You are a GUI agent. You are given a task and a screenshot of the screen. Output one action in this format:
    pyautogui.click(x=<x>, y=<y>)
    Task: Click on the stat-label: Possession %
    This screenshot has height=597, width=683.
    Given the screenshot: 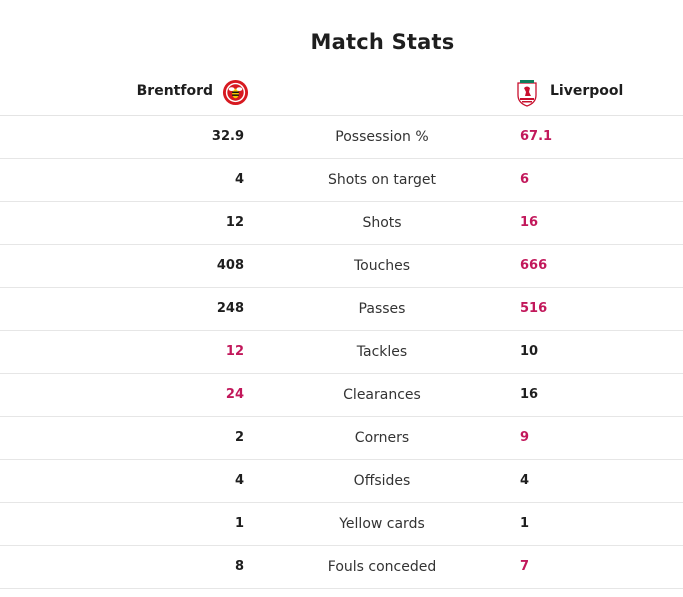 What is the action you would take?
    pyautogui.click(x=382, y=137)
    